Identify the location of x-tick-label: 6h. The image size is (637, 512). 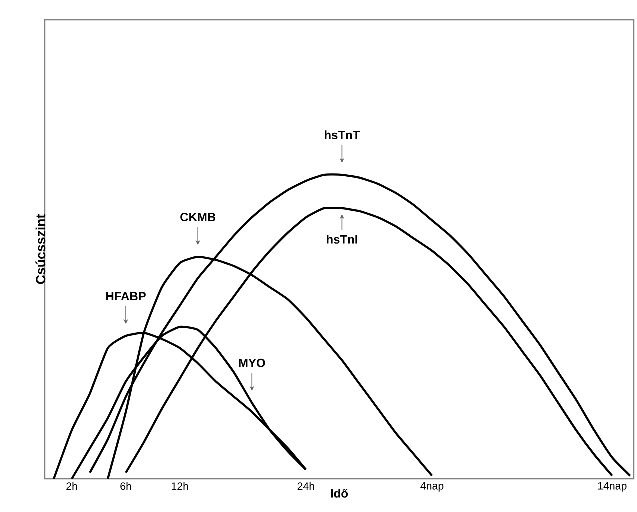
(126, 486).